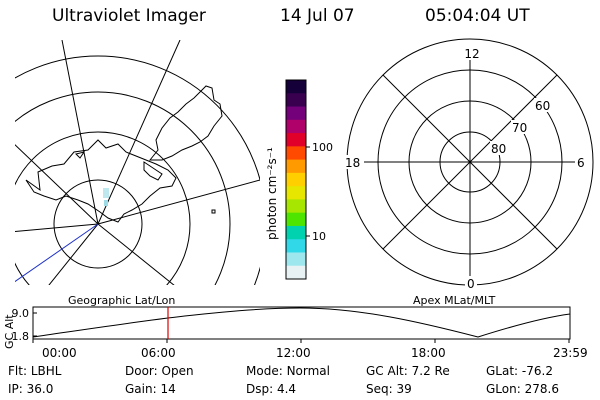 The height and width of the screenshot is (400, 600). What do you see at coordinates (471, 284) in the screenshot?
I see `mlt-label-0: 0` at bounding box center [471, 284].